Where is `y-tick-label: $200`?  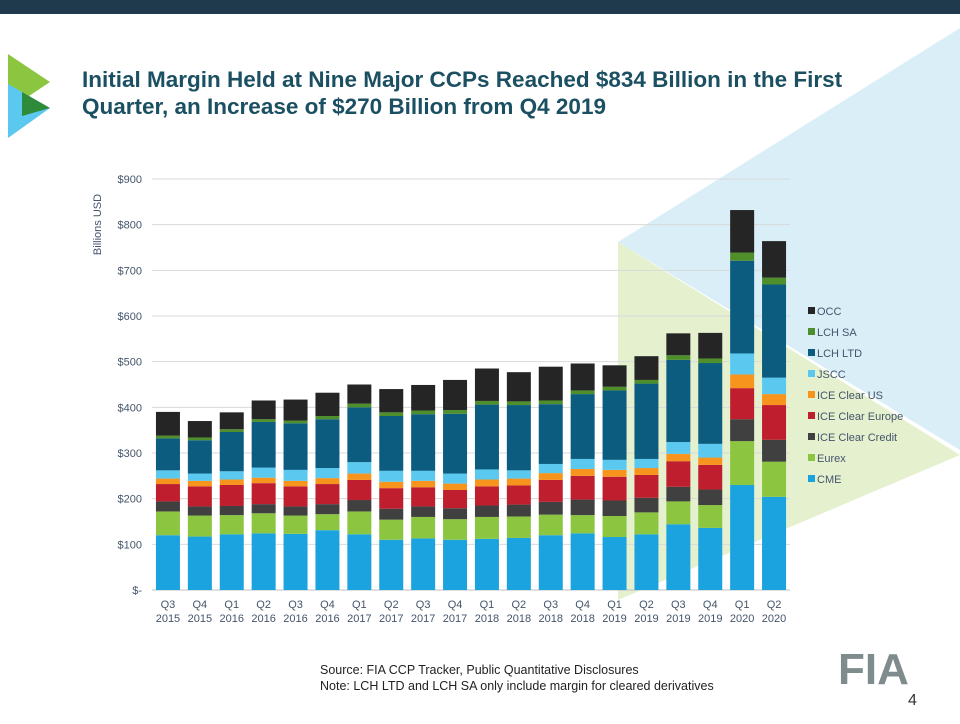 y-tick-label: $200 is located at coordinates (130, 500).